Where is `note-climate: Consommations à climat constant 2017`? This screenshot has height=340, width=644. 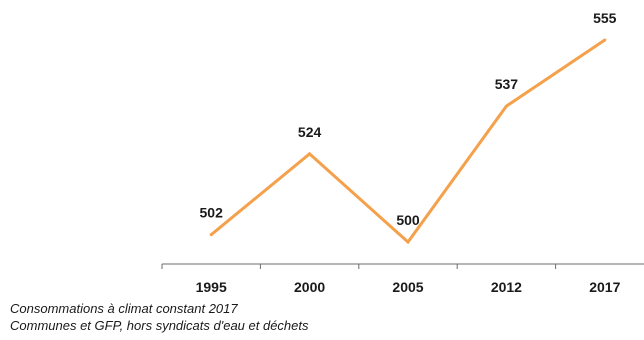
note-climate: Consommations à climat constant 2017 is located at coordinates (124, 308).